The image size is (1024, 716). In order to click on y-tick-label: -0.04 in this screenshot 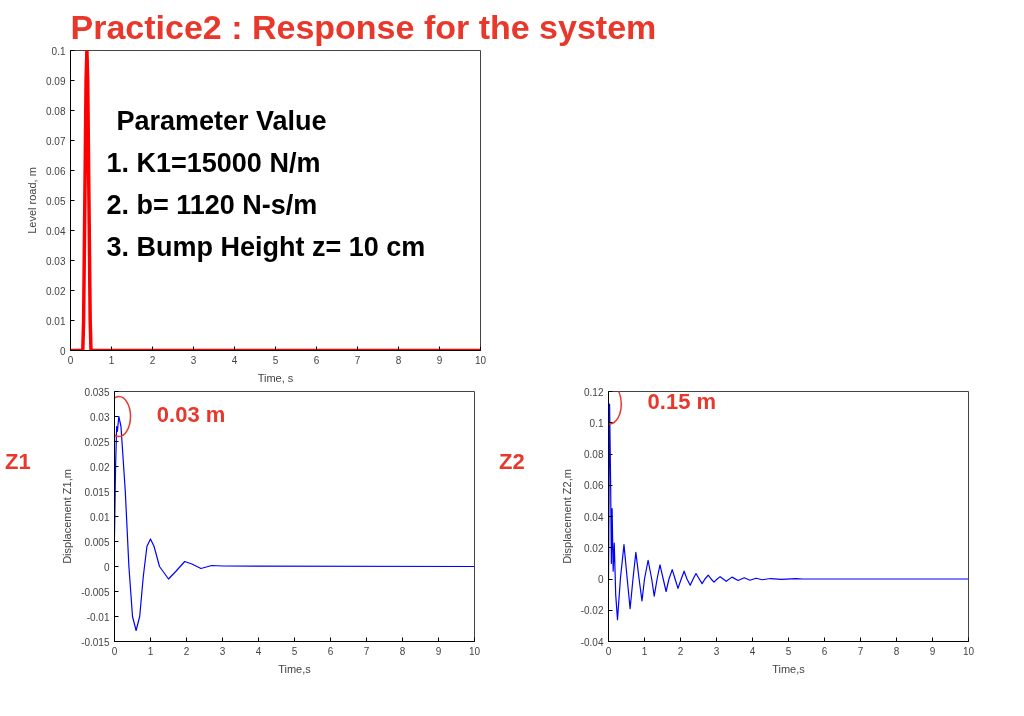, I will do `click(592, 642)`.